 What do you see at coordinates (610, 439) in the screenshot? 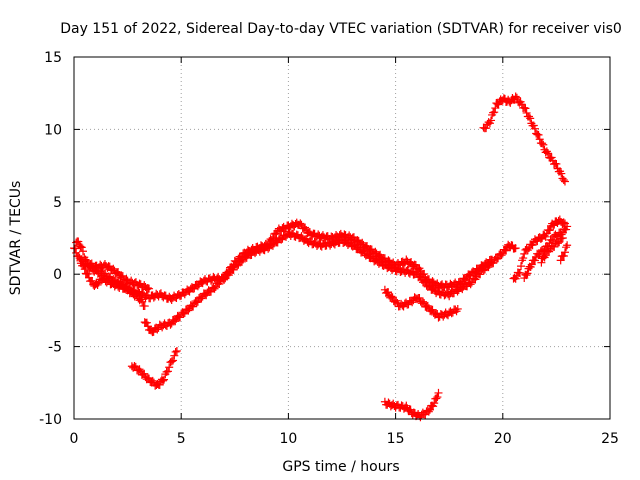
I see `x-tick-label: 25` at bounding box center [610, 439].